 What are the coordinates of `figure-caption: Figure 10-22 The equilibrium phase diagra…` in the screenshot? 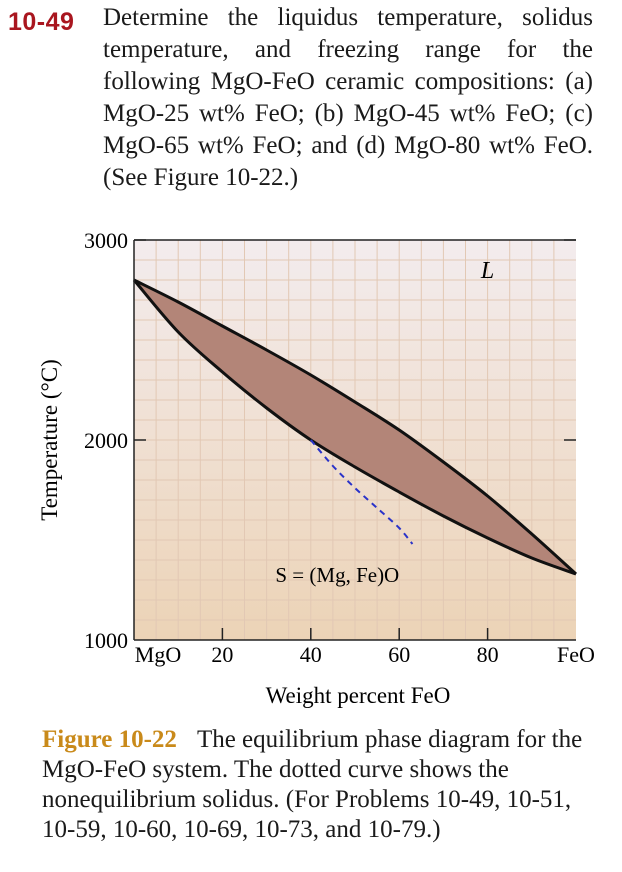 It's located at (324, 785).